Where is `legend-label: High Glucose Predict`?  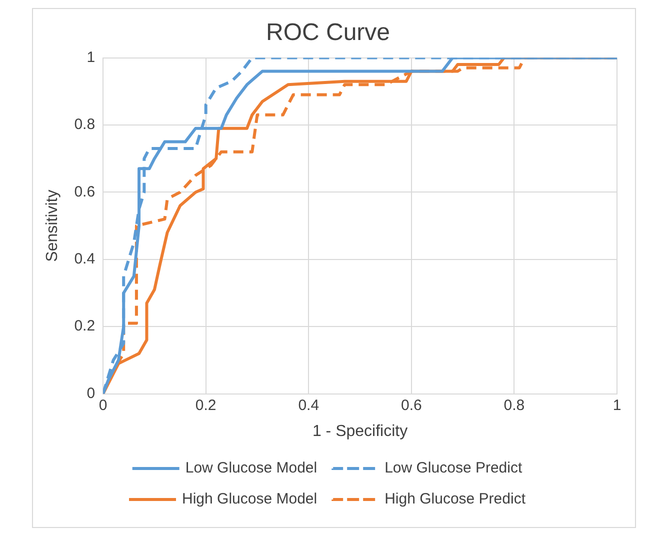
legend-label: High Glucose Predict is located at coordinates (455, 499).